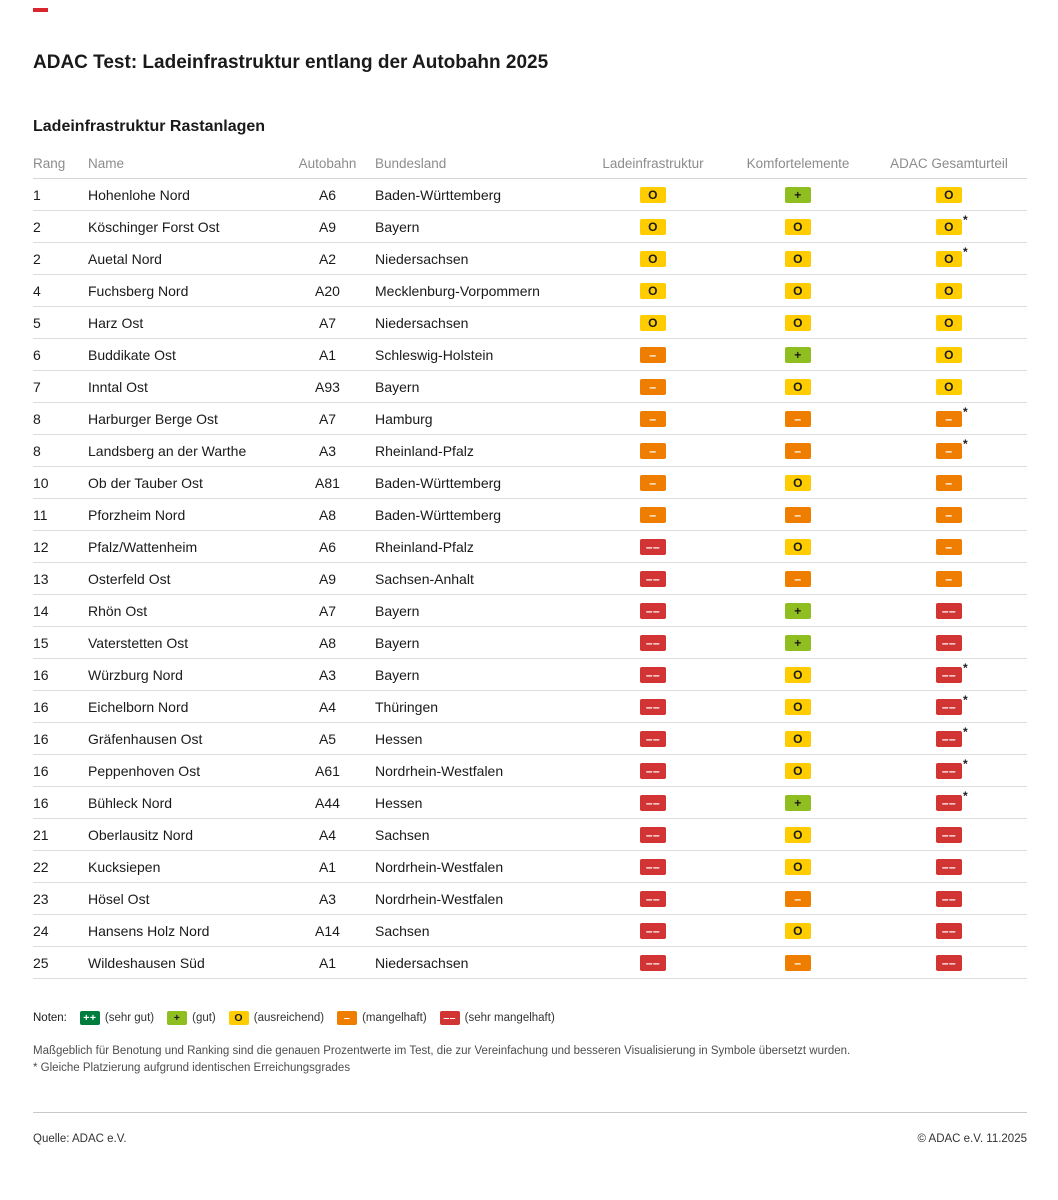  Describe the element at coordinates (327, 962) in the screenshot. I see `cell-autobahn: A1` at that location.